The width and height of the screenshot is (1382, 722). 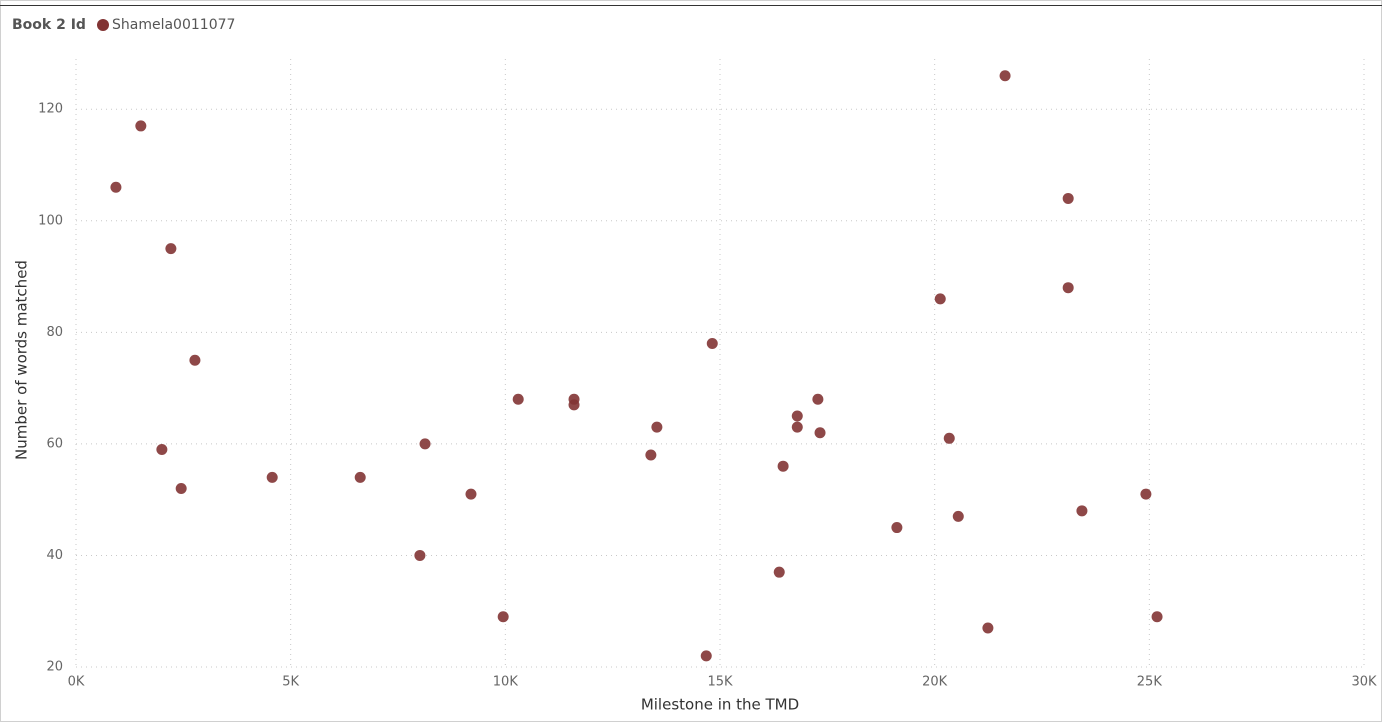 I want to click on legend-label: Shamela0011077, so click(x=173, y=25).